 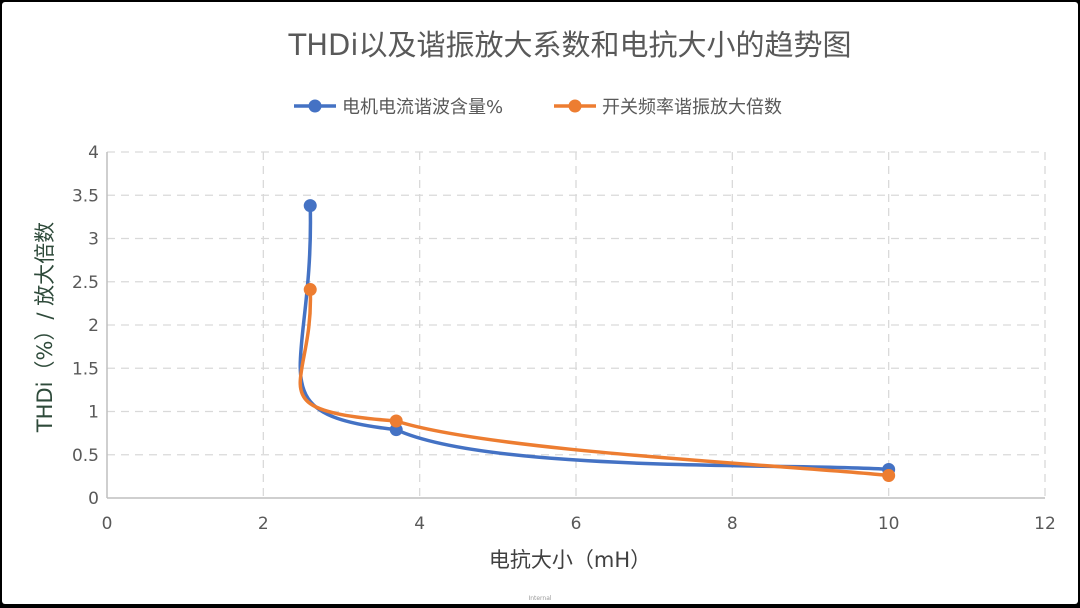 What do you see at coordinates (732, 524) in the screenshot?
I see `x-tick-label: 8` at bounding box center [732, 524].